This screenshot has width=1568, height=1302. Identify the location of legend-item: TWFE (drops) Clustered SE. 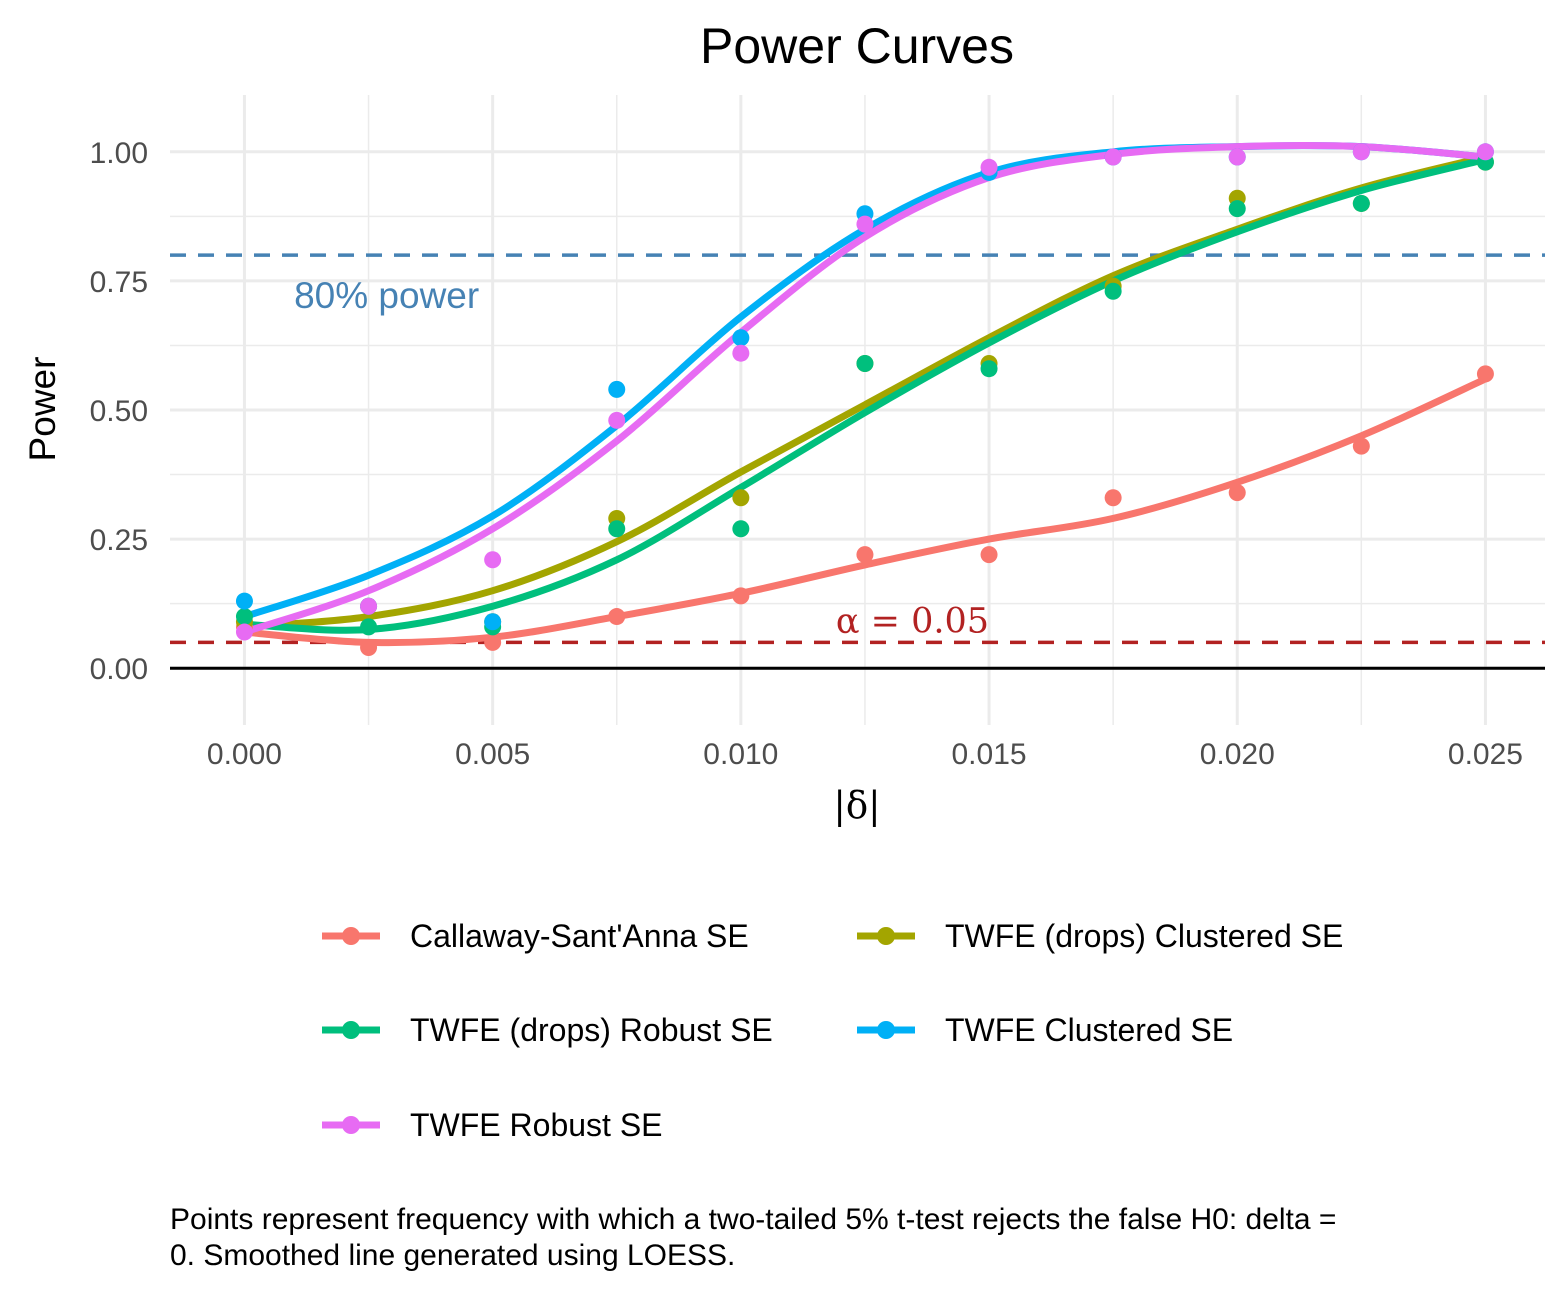
(1100, 936).